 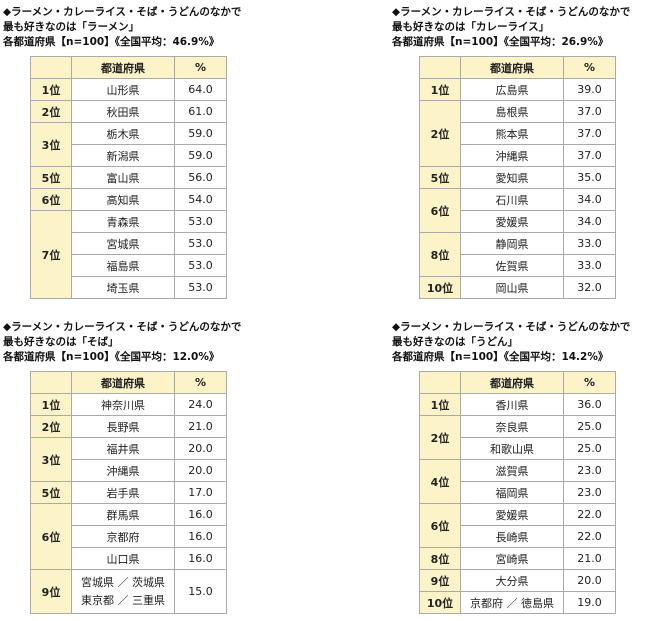 I want to click on prefecture-cell: 香川県, so click(x=512, y=404).